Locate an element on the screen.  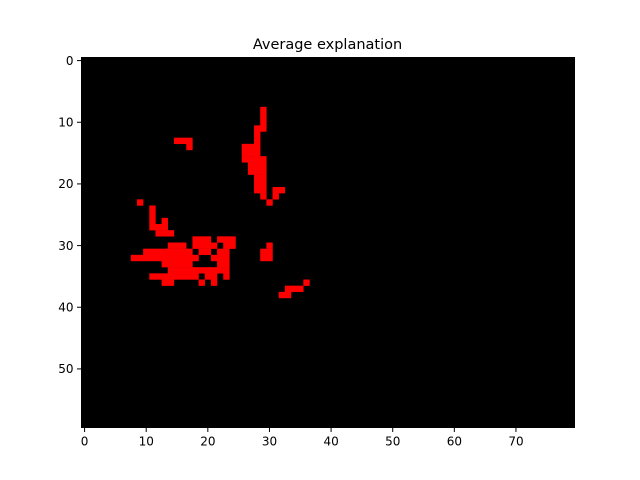
x-tick-label: 60 is located at coordinates (454, 442).